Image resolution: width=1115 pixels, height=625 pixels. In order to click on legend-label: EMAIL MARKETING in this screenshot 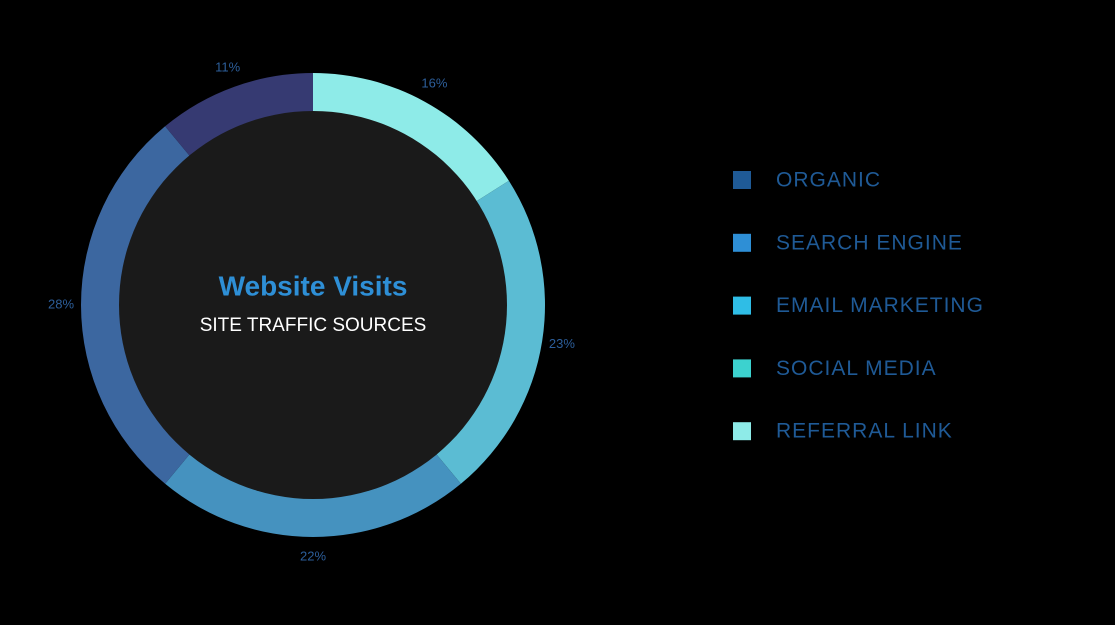, I will do `click(880, 305)`.